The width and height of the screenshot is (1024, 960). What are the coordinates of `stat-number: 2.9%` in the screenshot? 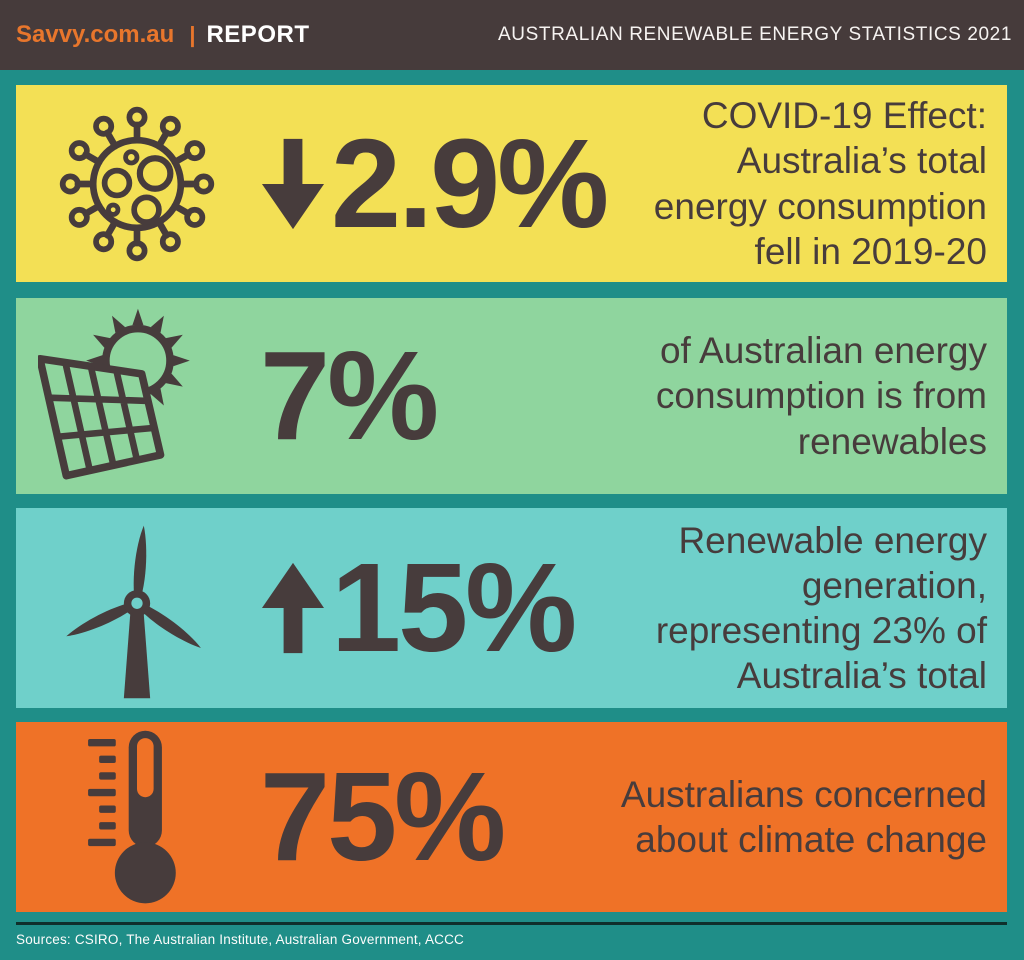 It's located at (470, 183).